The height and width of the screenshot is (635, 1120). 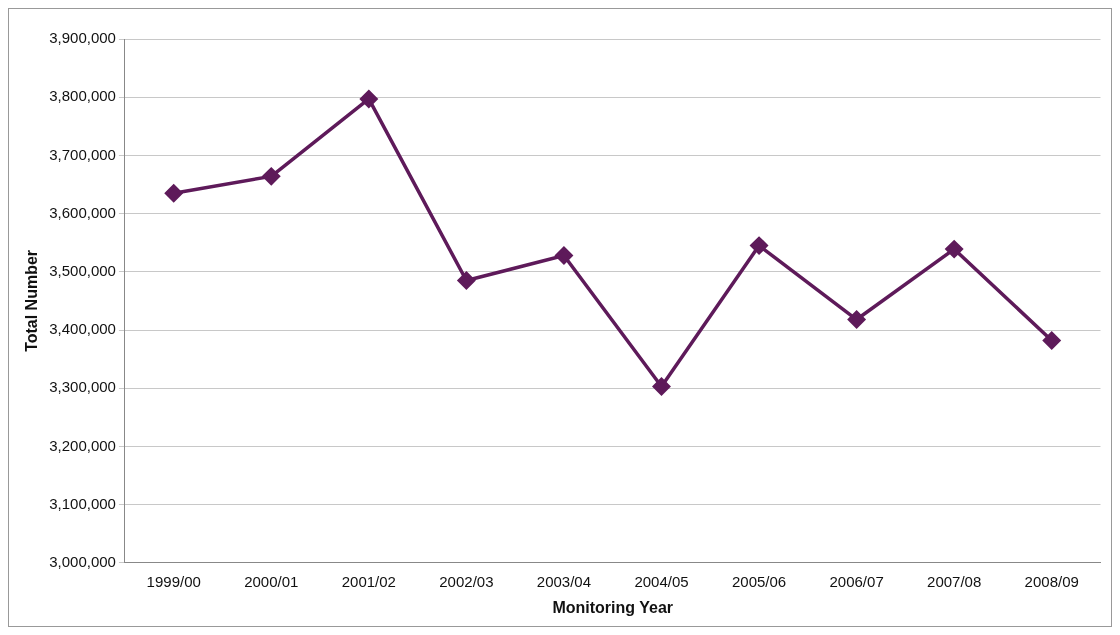 What do you see at coordinates (32, 300) in the screenshot?
I see `y-axis-title: Total Number` at bounding box center [32, 300].